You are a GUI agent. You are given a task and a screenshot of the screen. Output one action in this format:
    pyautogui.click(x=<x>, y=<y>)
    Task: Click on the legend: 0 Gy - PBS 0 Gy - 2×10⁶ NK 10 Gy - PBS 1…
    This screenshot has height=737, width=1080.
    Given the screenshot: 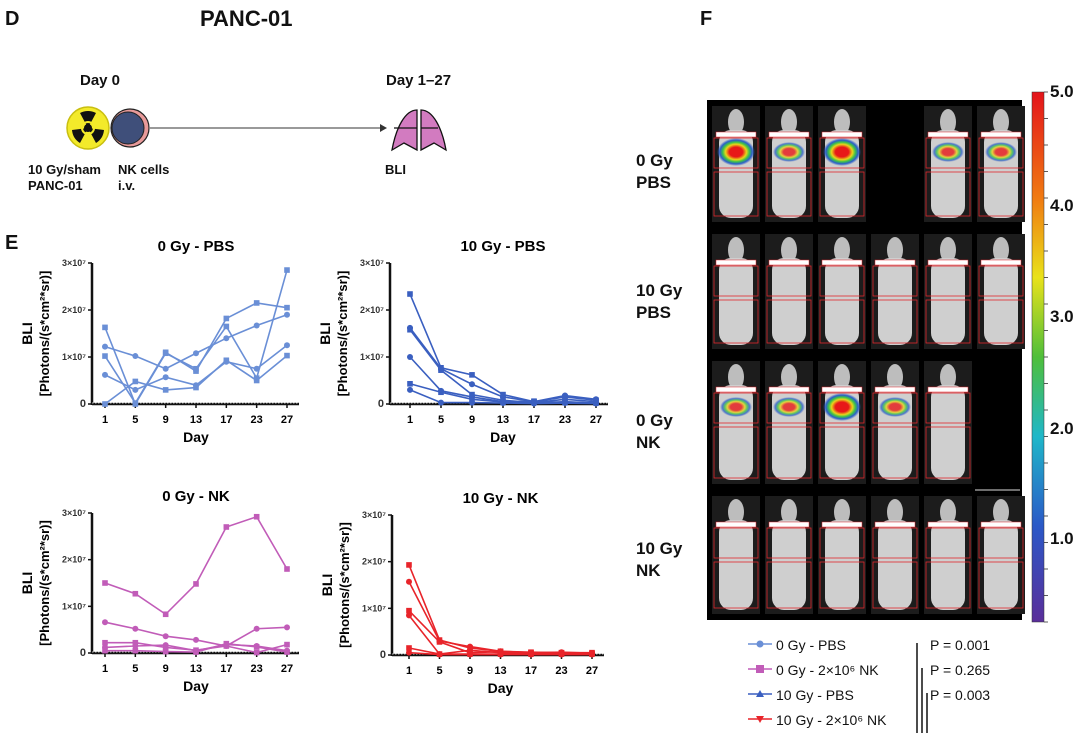 What is the action you would take?
    pyautogui.click(x=831, y=682)
    